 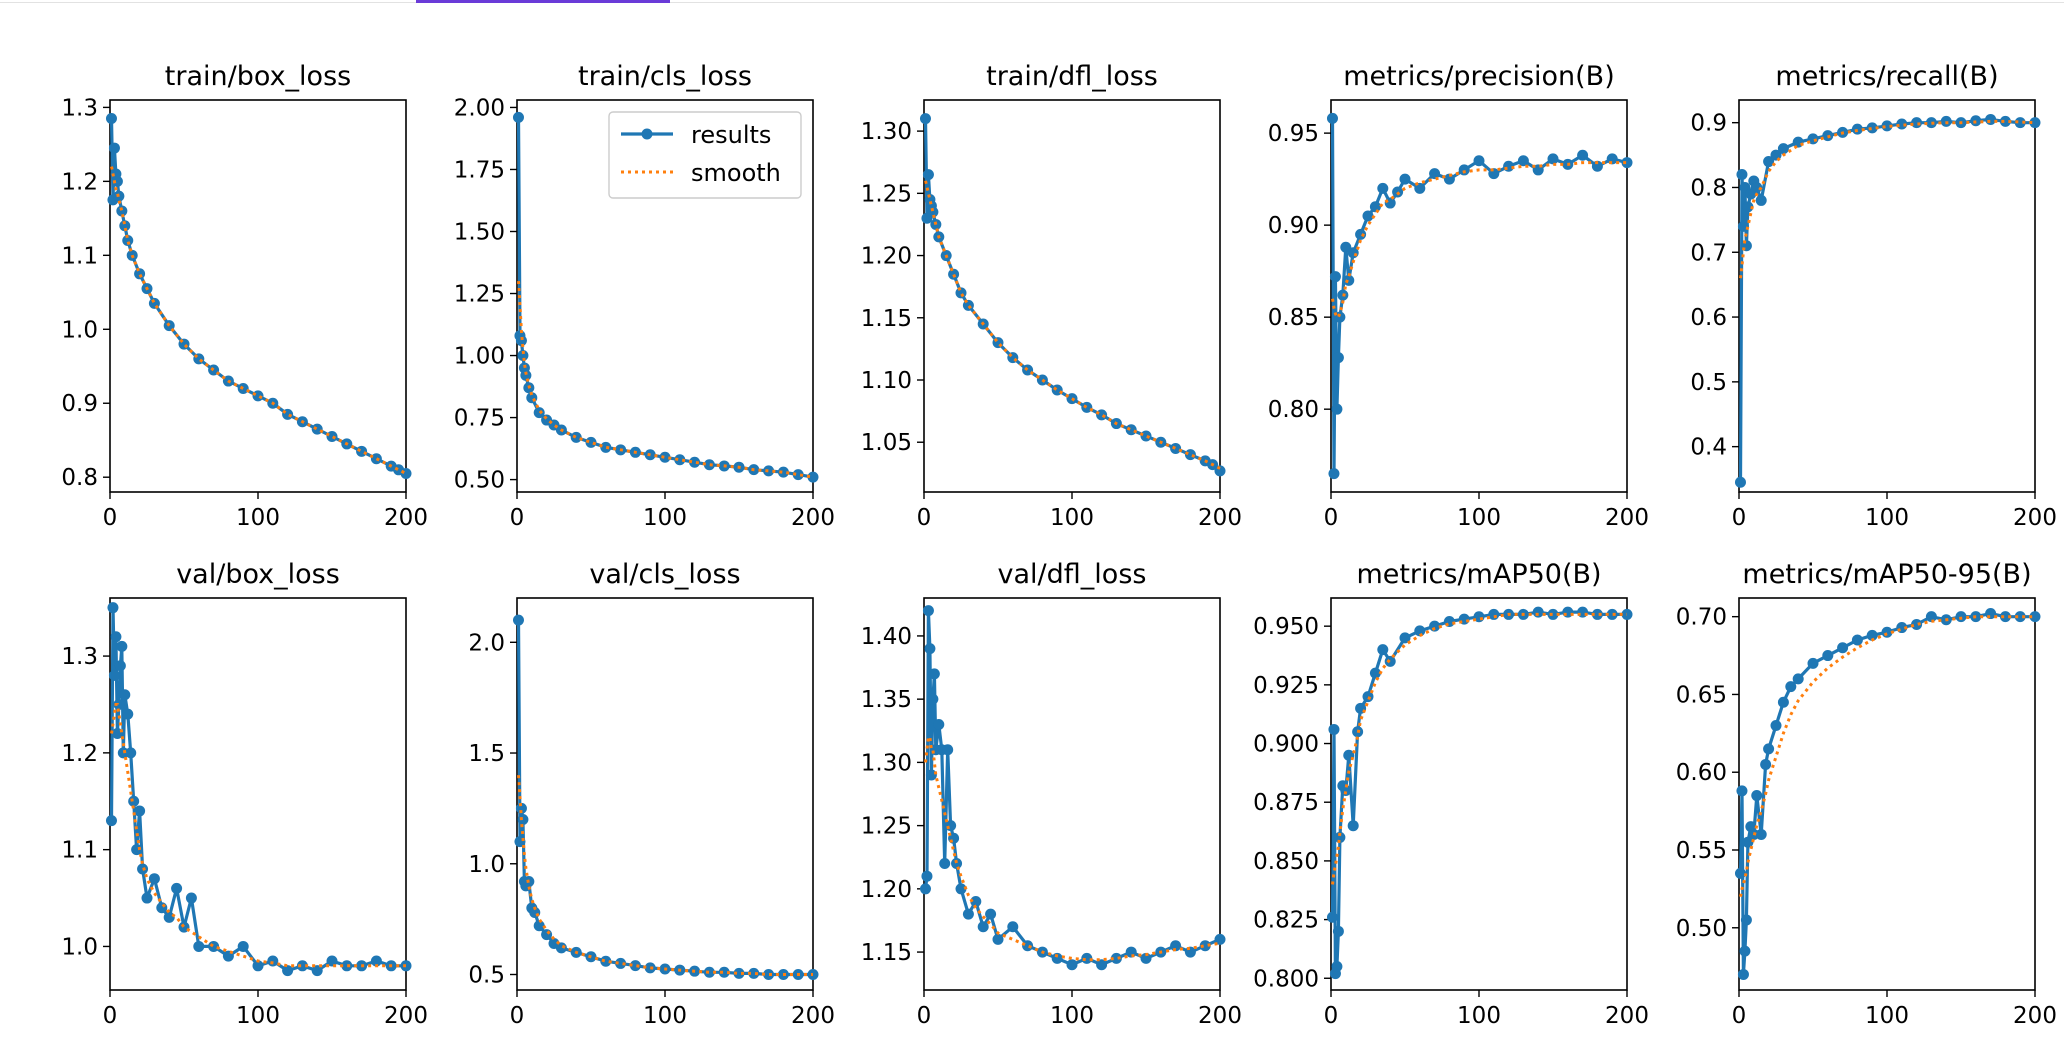 What do you see at coordinates (1286, 979) in the screenshot?
I see `y-tick-label: 0.800` at bounding box center [1286, 979].